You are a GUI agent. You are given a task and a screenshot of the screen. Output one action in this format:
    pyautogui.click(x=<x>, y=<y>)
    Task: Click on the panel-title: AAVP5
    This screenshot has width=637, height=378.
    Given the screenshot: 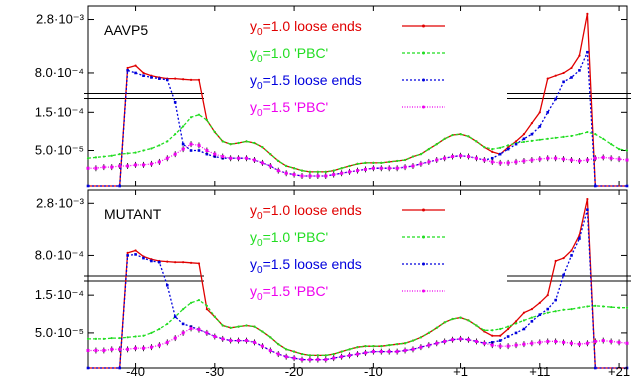 What is the action you would take?
    pyautogui.click(x=126, y=30)
    